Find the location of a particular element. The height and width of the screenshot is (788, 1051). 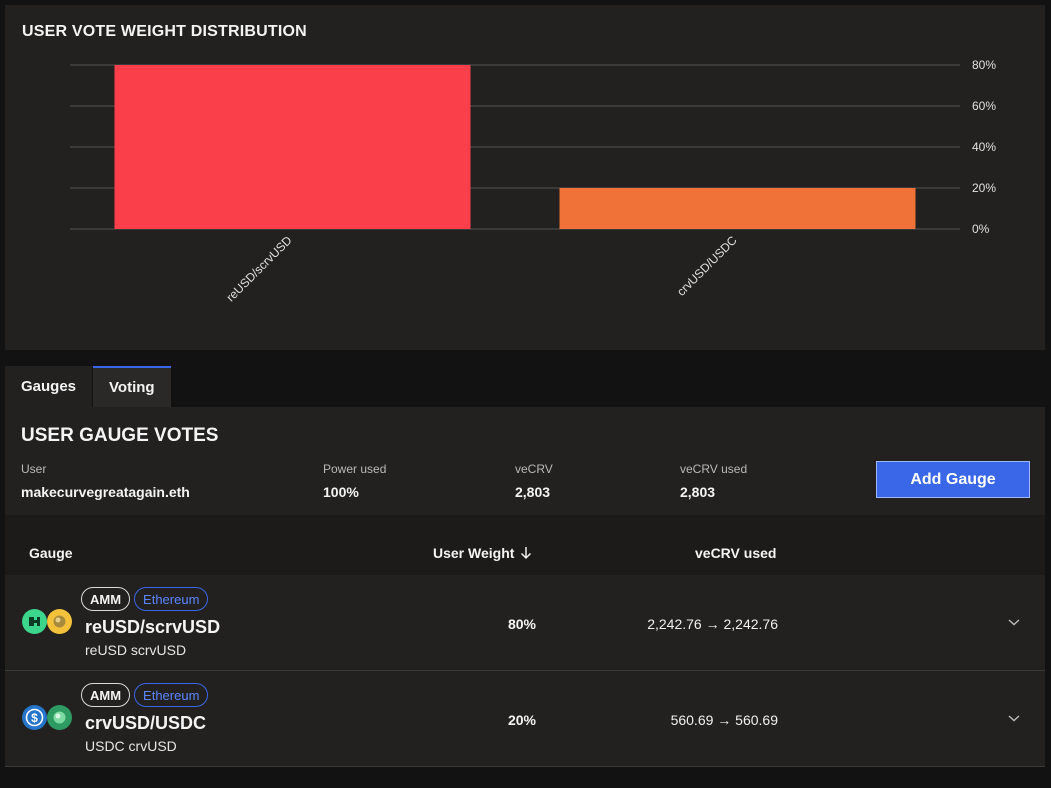

vecrv-stat: veCRV 2,803 is located at coordinates (534, 481).